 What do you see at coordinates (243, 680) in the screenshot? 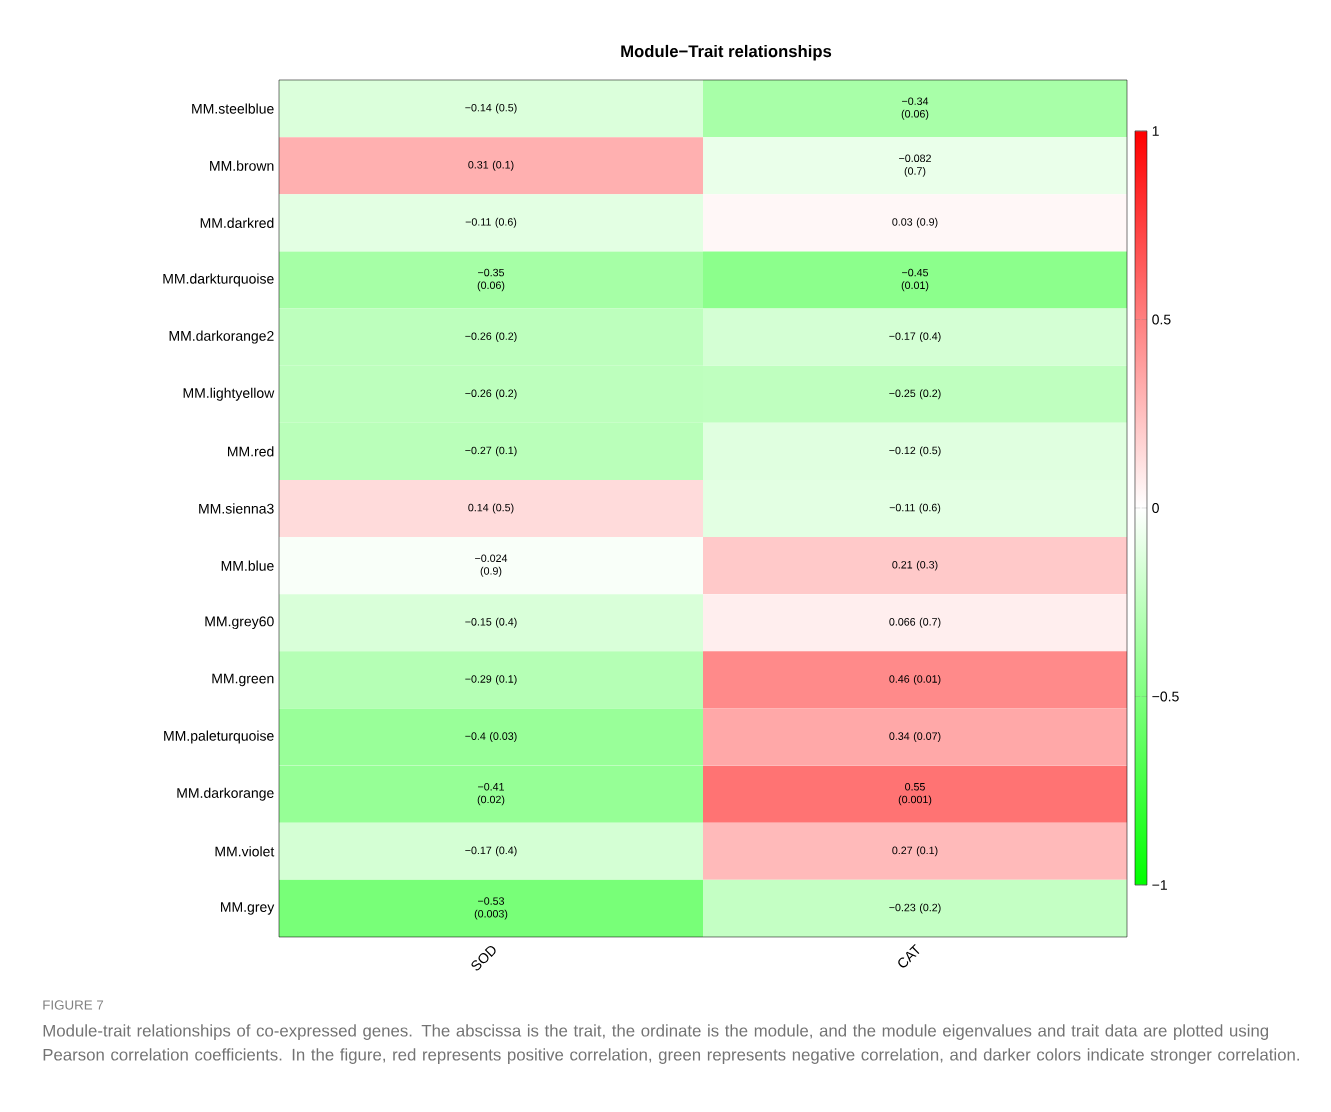
I see `y-tick-label: MM.green` at bounding box center [243, 680].